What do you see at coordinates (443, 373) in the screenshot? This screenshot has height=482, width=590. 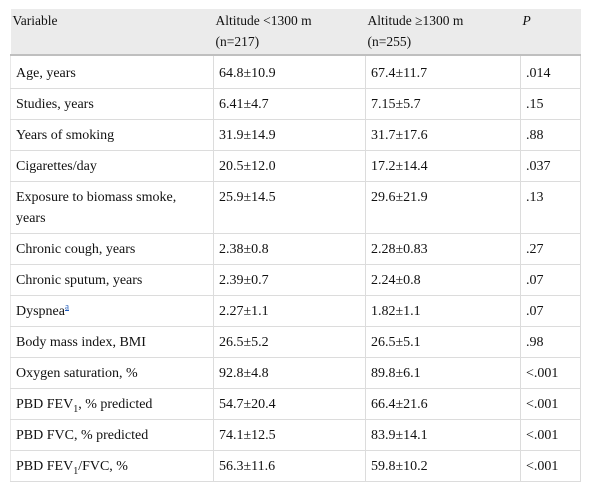 I see `cell-high: 89.8±6.1` at bounding box center [443, 373].